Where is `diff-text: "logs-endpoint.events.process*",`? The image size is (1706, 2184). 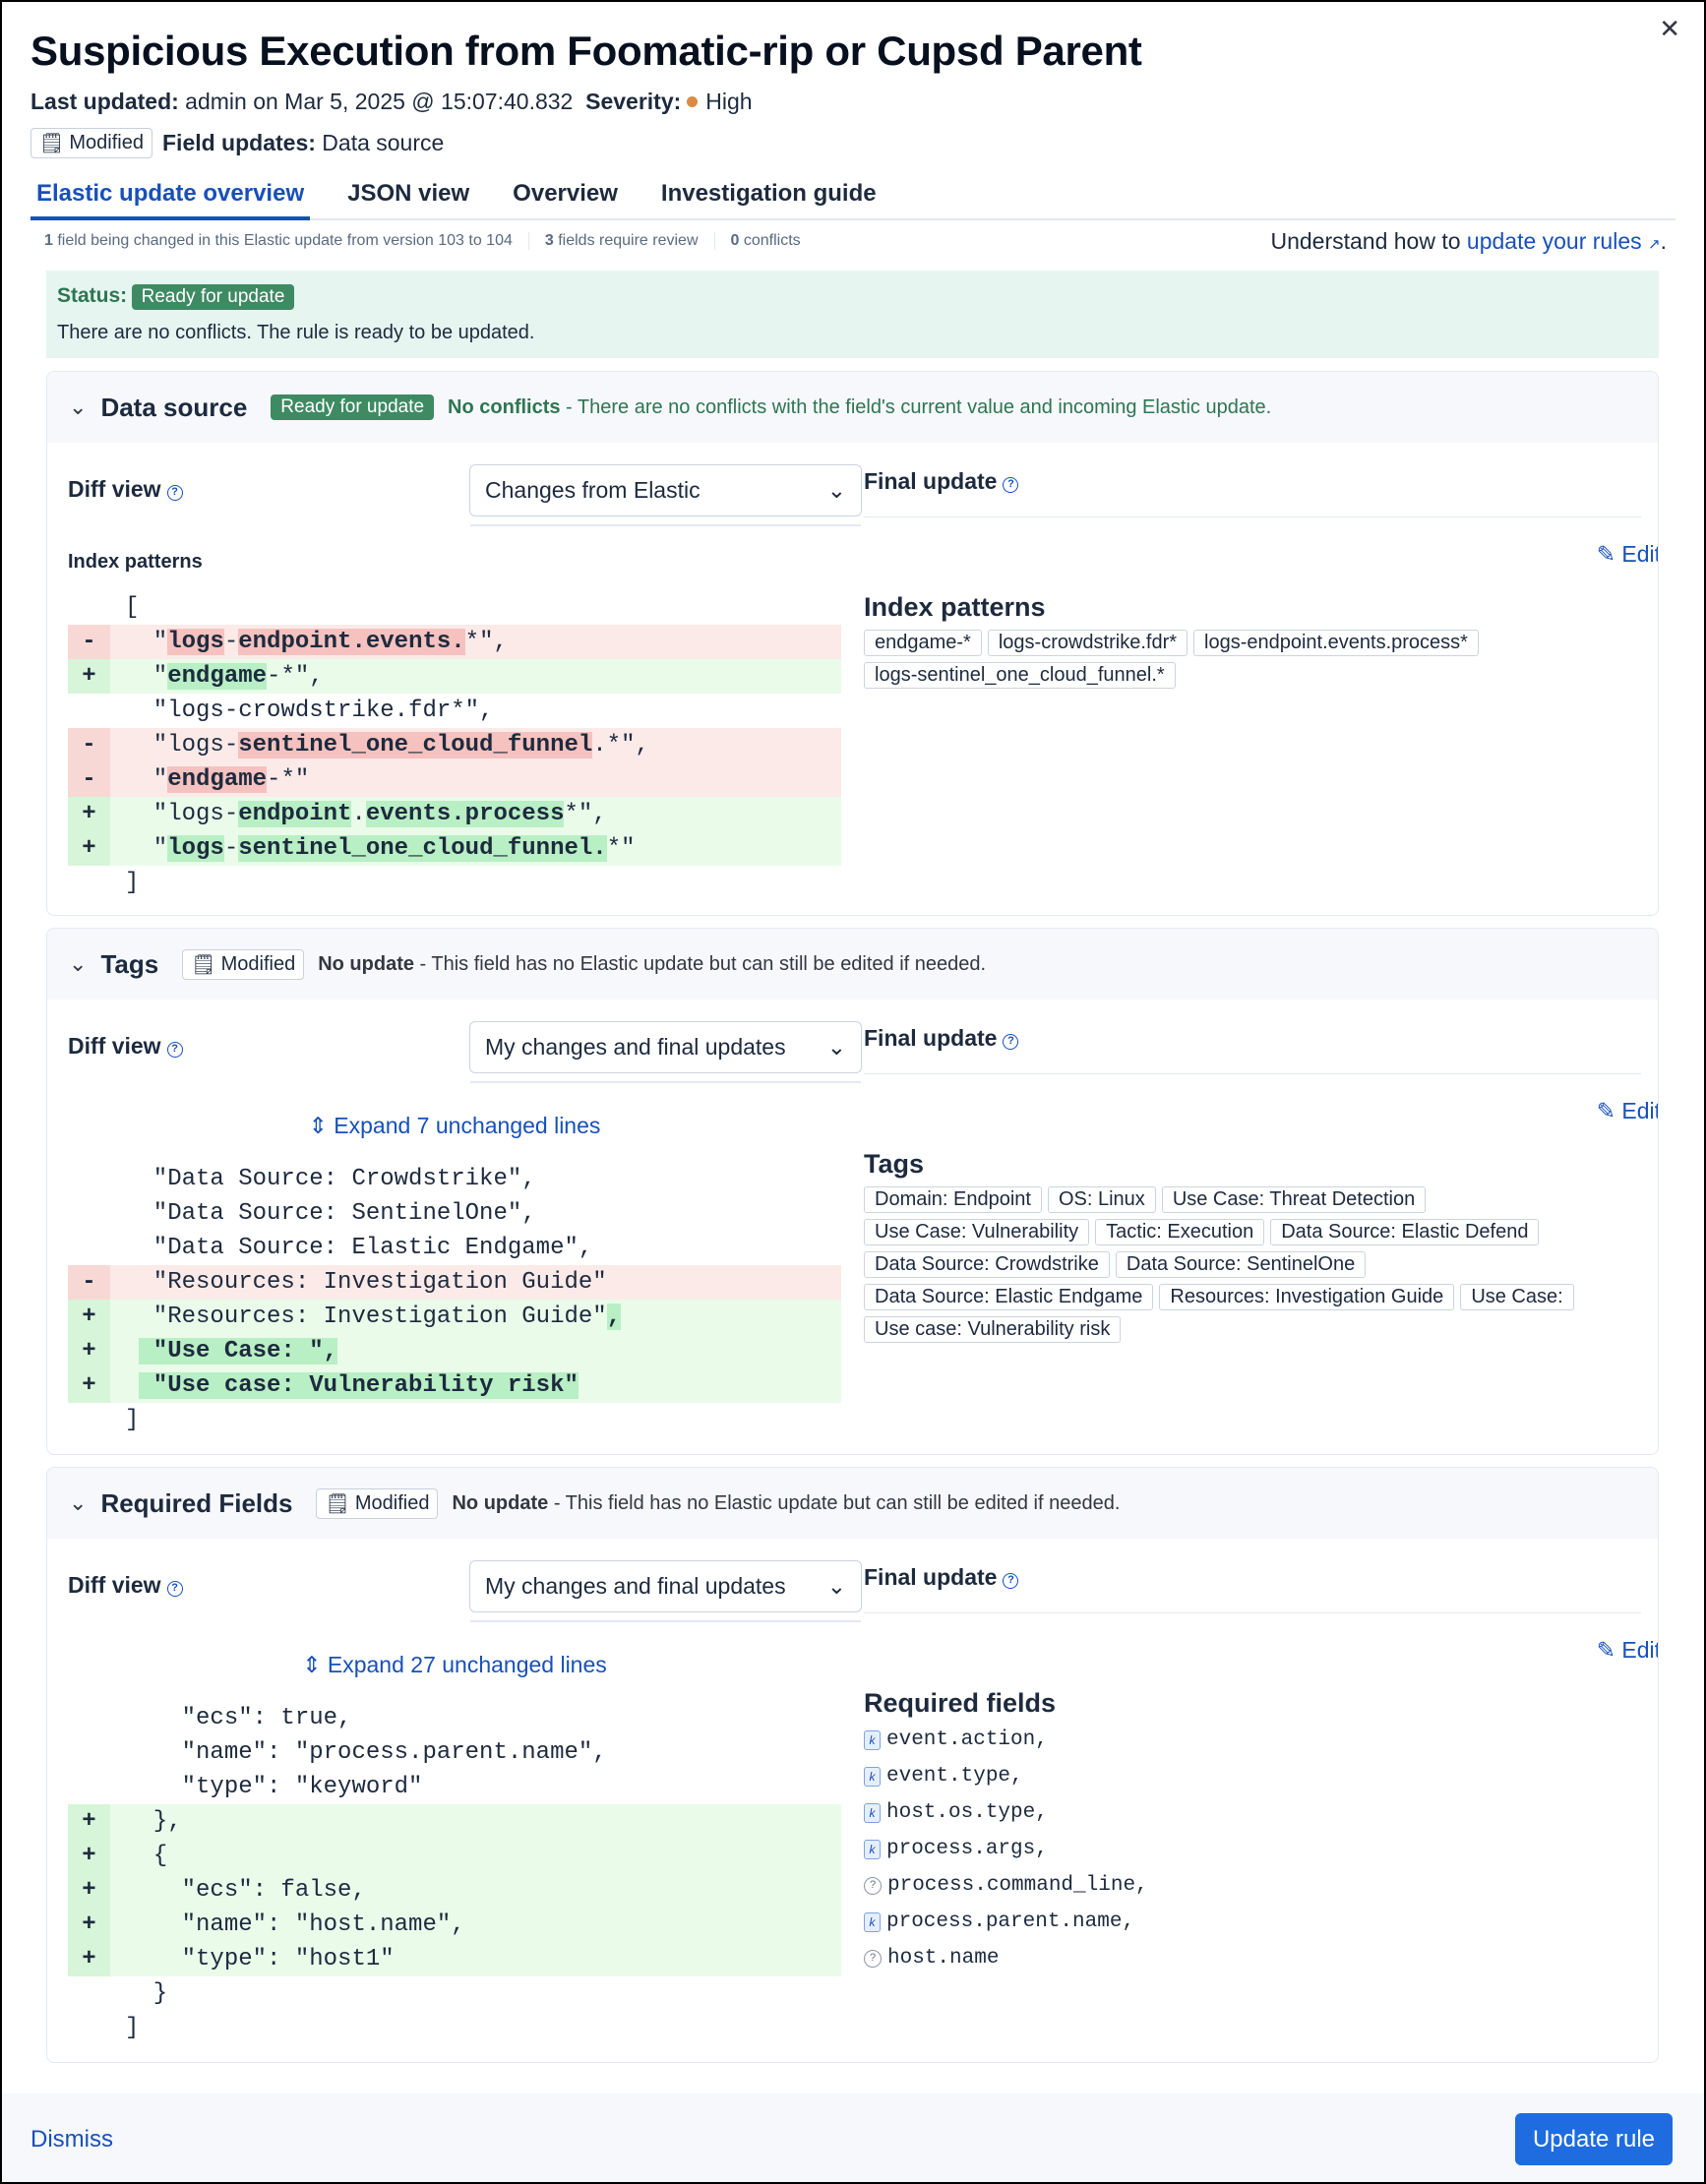
diff-text: "logs-endpoint.events.process*", is located at coordinates (358, 814).